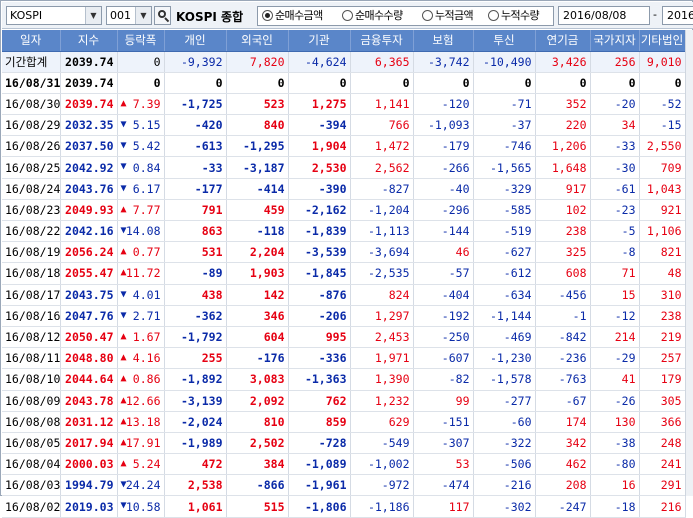 The width and height of the screenshot is (693, 518). What do you see at coordinates (443, 41) in the screenshot?
I see `col-header-insurance: 보험` at bounding box center [443, 41].